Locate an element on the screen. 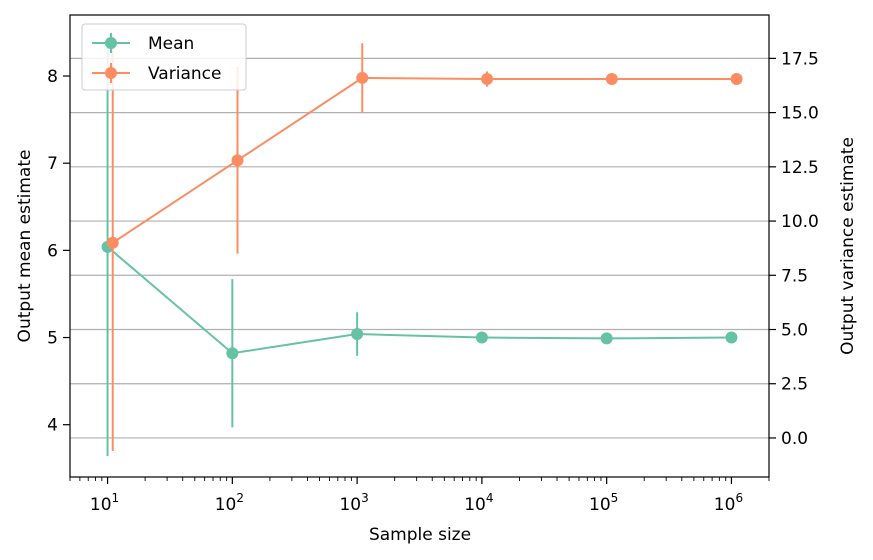 The image size is (873, 560). y-tick-label-left: 5 is located at coordinates (52, 339).